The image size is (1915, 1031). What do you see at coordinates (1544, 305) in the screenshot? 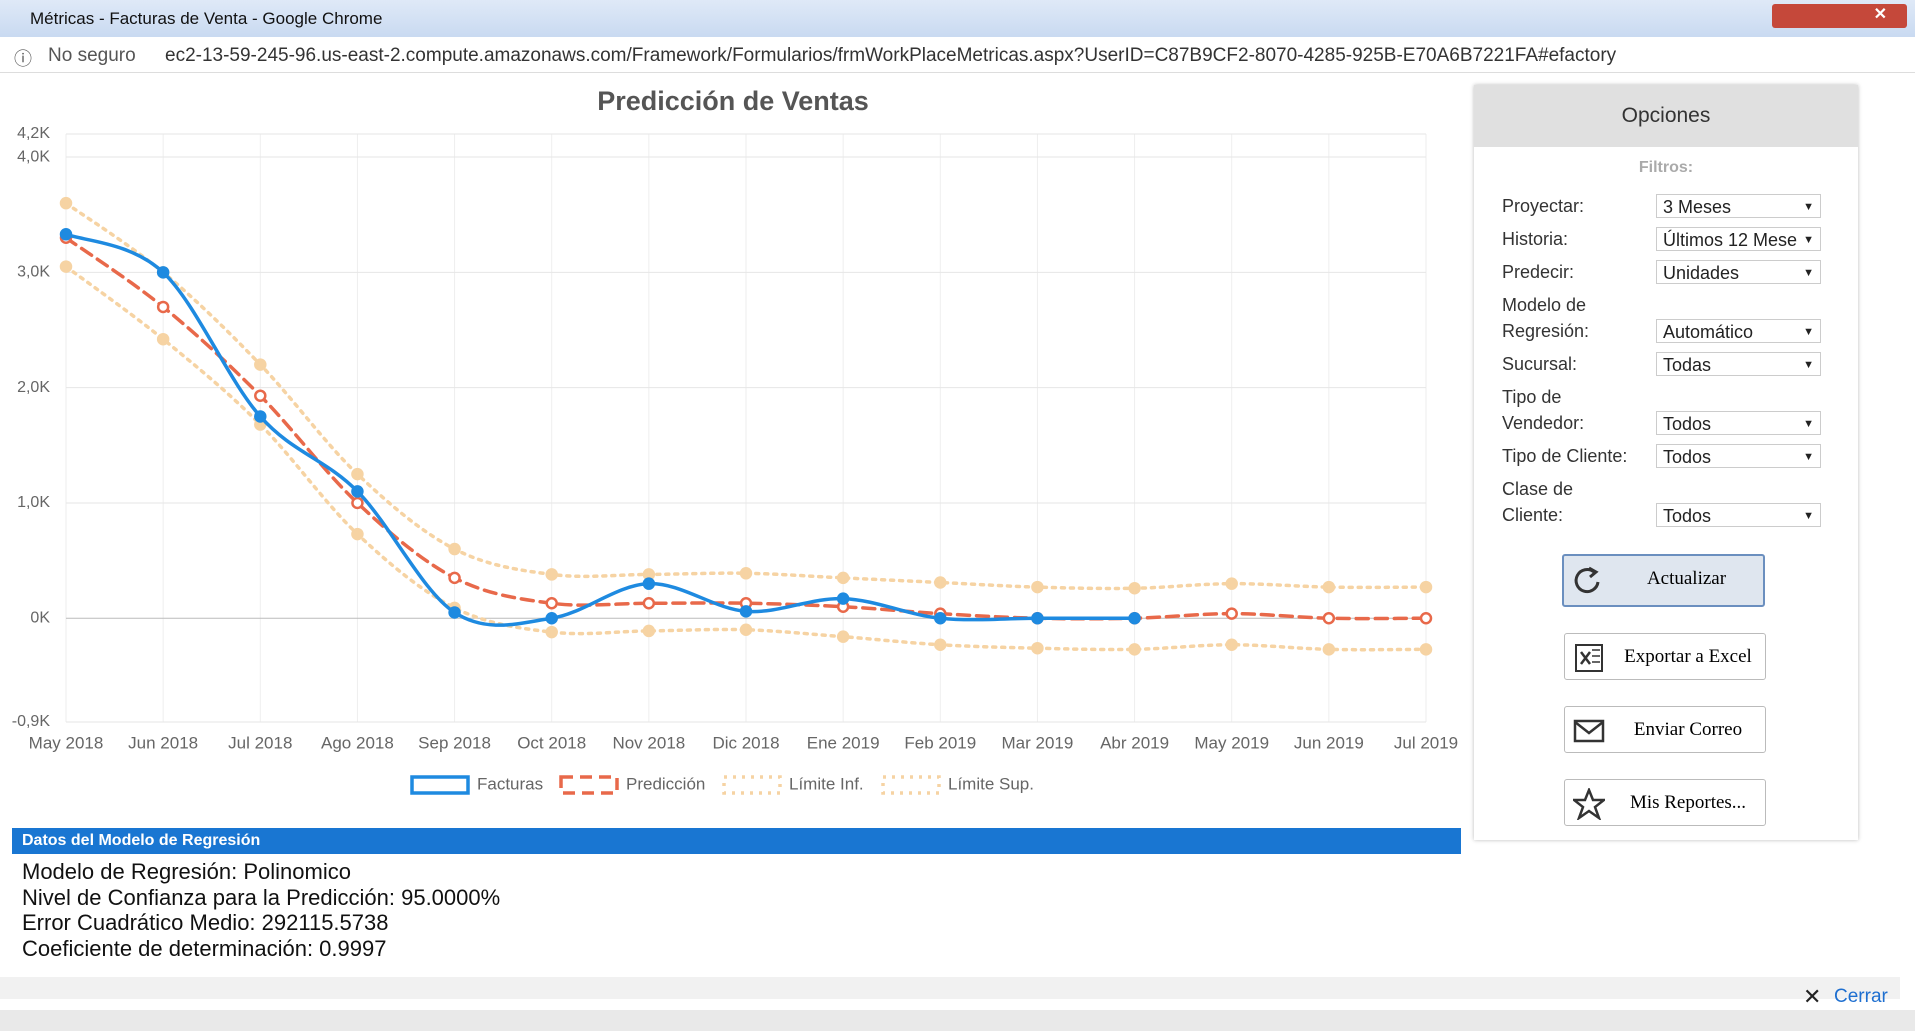
I see `field-label: Modelo de` at bounding box center [1544, 305].